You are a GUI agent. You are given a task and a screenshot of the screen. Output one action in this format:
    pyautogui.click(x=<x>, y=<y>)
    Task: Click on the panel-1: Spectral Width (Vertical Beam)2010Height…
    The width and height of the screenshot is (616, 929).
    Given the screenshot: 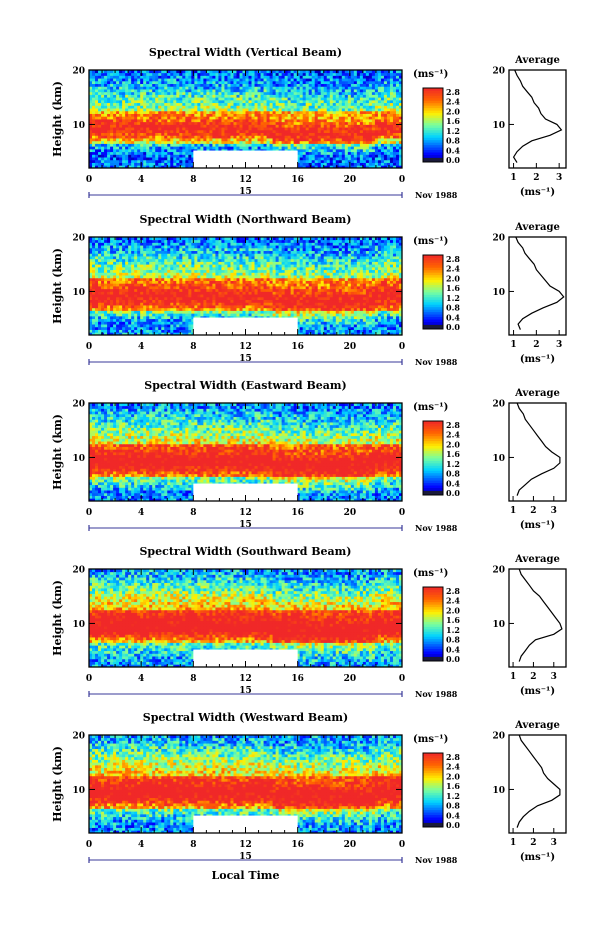 What is the action you would take?
    pyautogui.click(x=309, y=123)
    